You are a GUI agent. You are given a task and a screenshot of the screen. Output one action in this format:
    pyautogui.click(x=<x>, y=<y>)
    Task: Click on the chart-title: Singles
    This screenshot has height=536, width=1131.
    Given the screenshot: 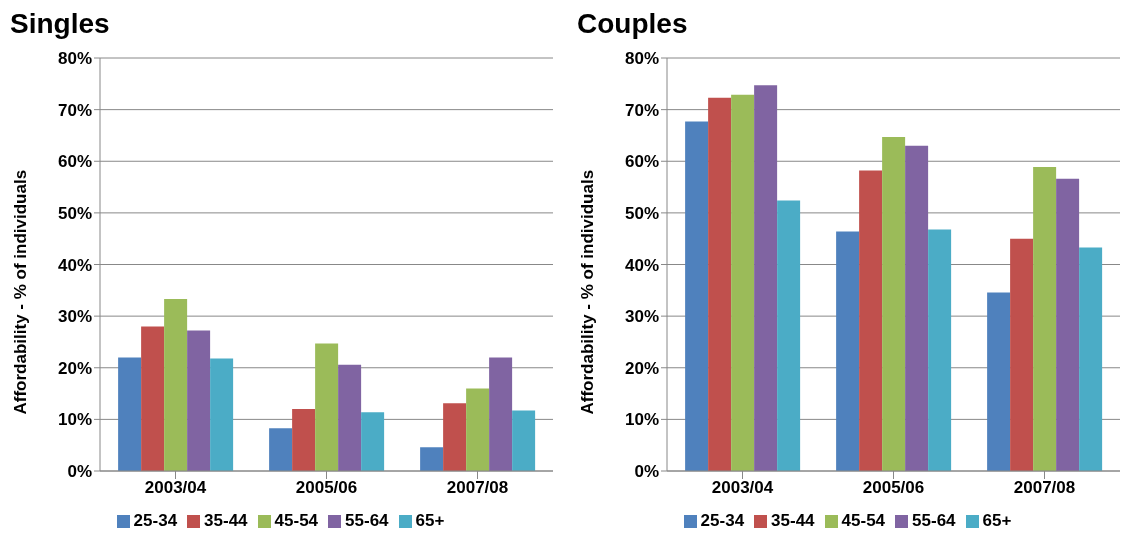 What is the action you would take?
    pyautogui.click(x=60, y=24)
    